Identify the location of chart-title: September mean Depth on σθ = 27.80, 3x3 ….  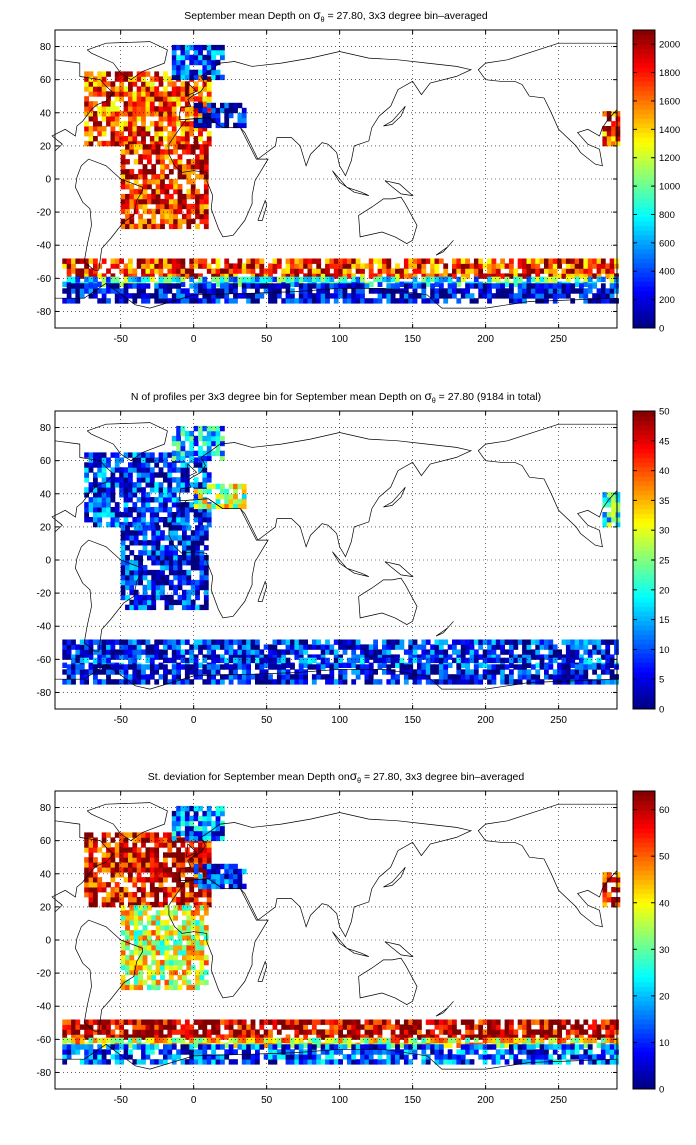
(336, 16).